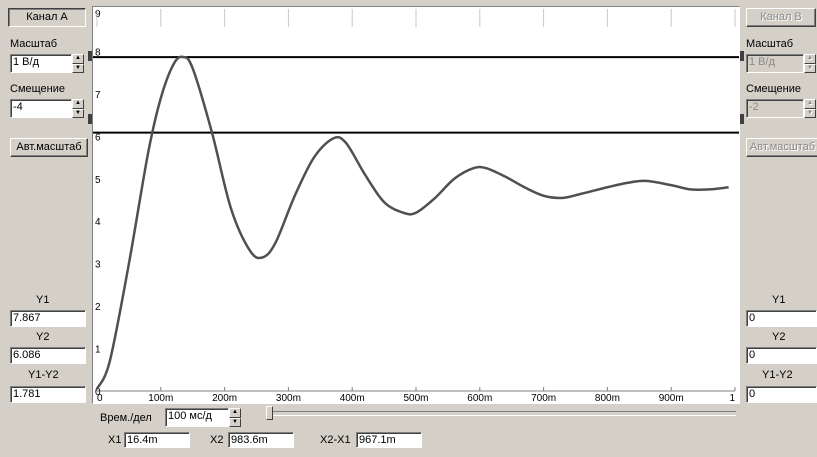  What do you see at coordinates (261, 440) in the screenshot?
I see `x2-field: 983.6m` at bounding box center [261, 440].